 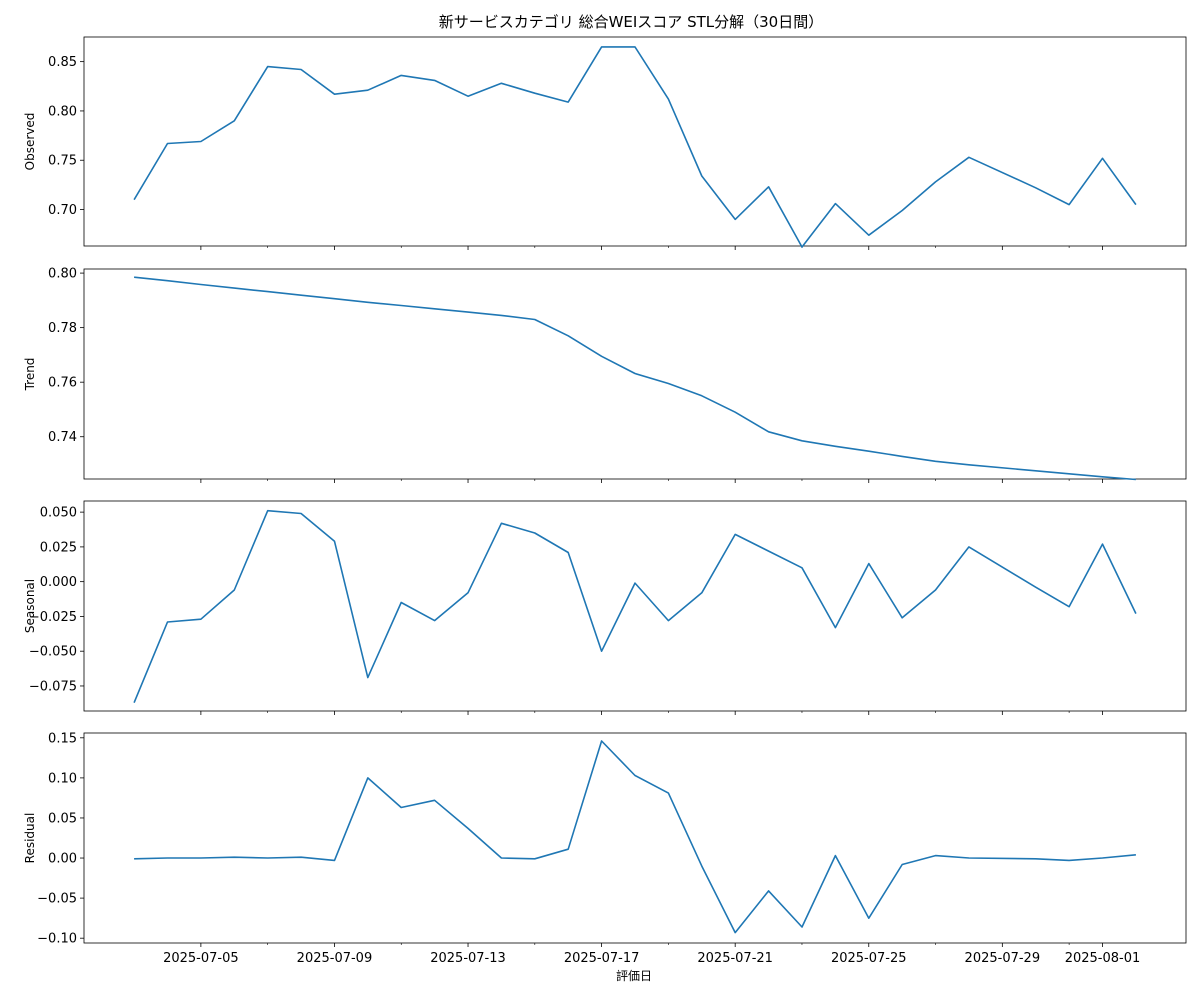 I want to click on y-axis-label-residual: Residual, so click(x=30, y=838).